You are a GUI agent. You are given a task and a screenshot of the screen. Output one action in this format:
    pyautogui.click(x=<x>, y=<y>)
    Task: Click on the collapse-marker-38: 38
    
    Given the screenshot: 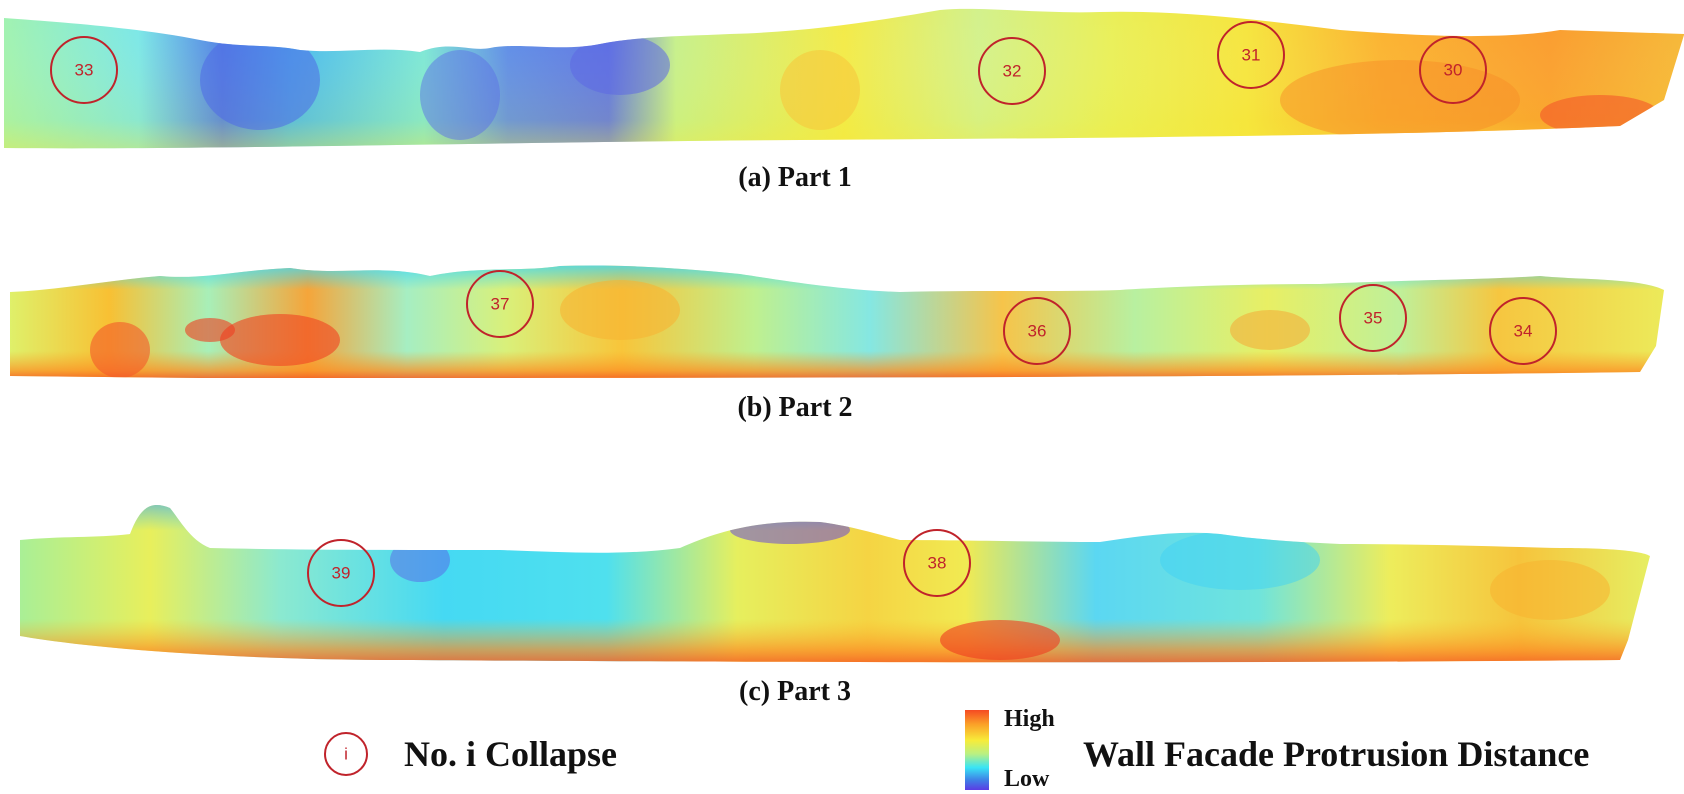 What is the action you would take?
    pyautogui.click(x=937, y=563)
    